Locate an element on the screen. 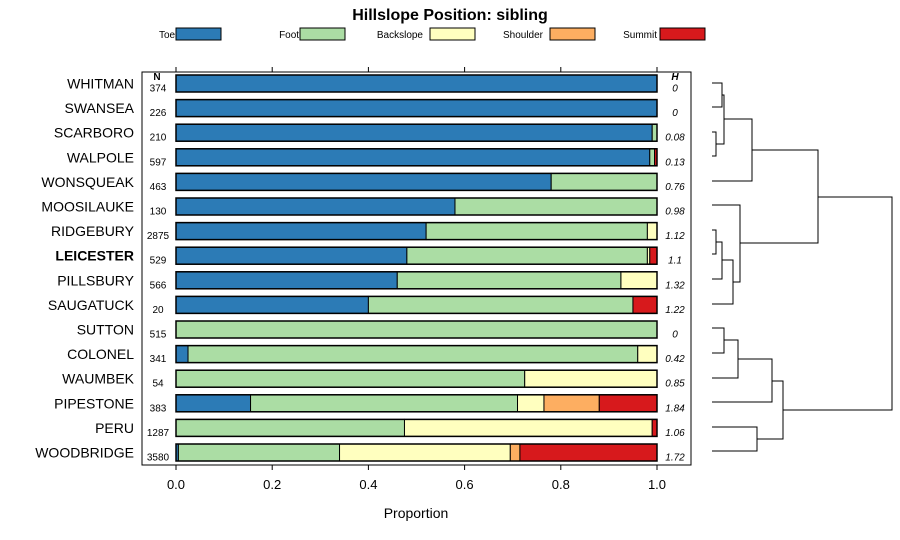 The image size is (900, 540). legend-label: Backslope is located at coordinates (400, 35).